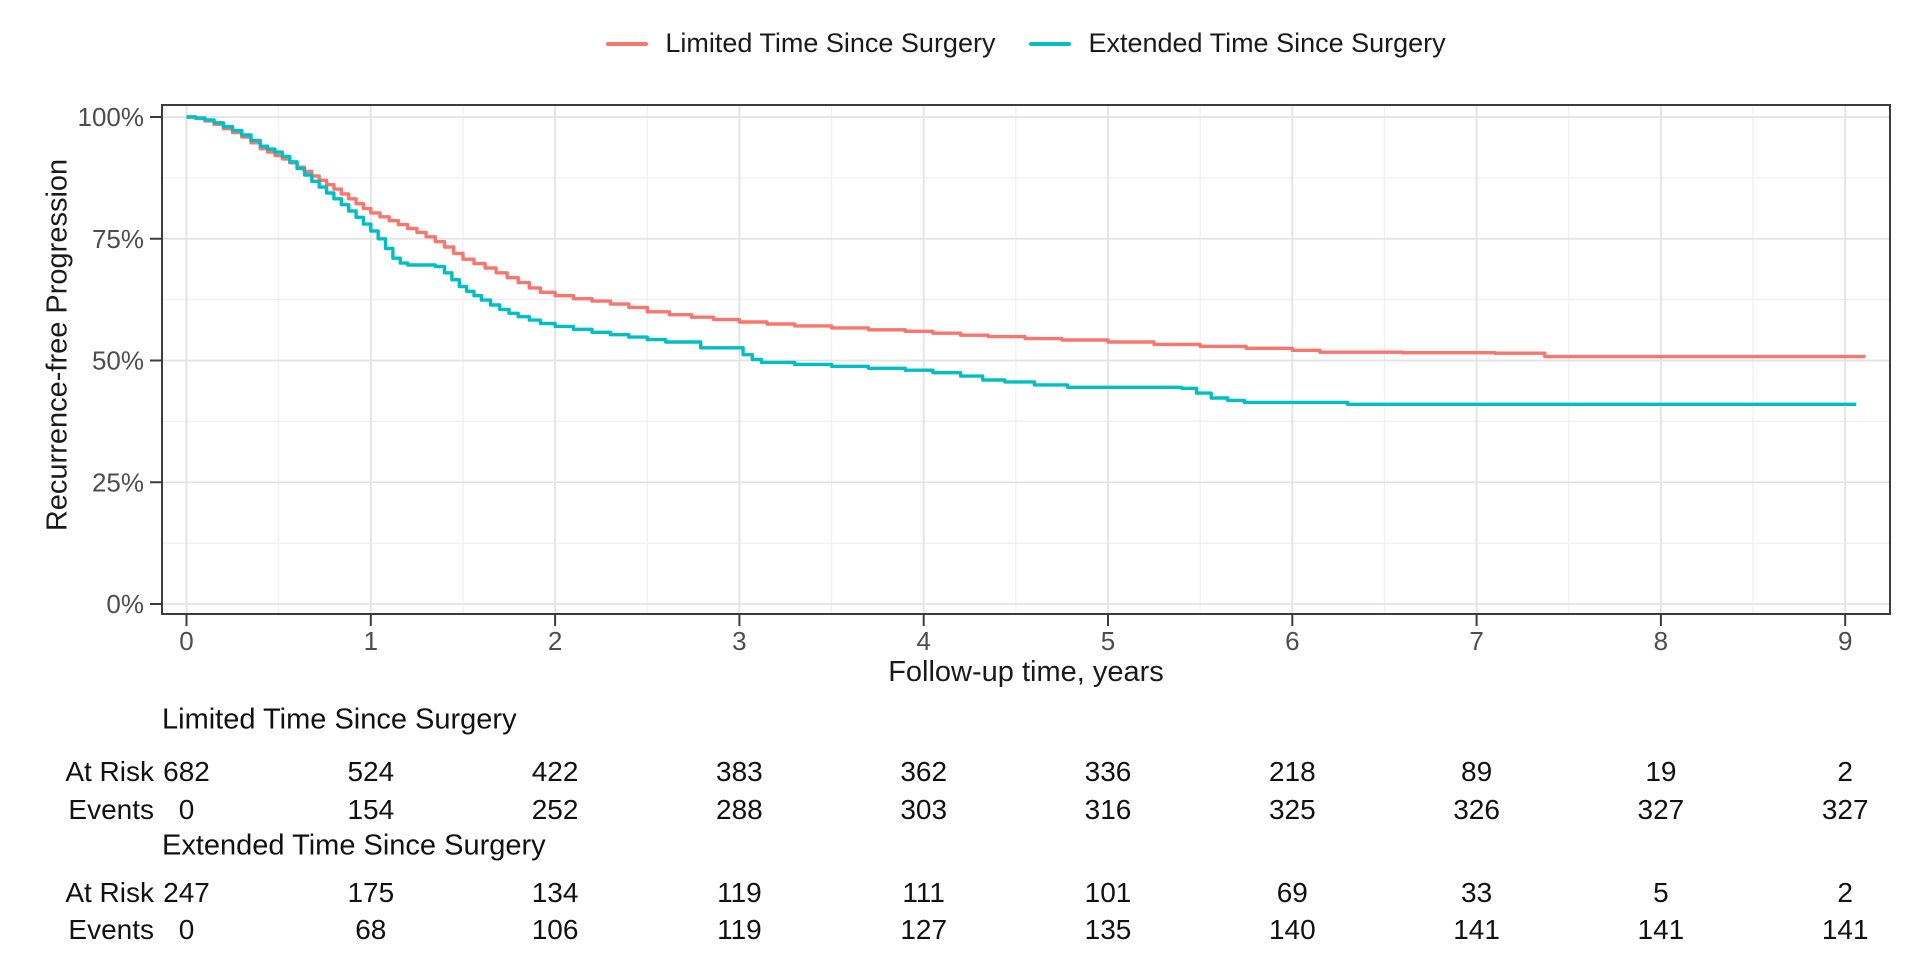  What do you see at coordinates (1108, 892) in the screenshot?
I see `risk-count: 101` at bounding box center [1108, 892].